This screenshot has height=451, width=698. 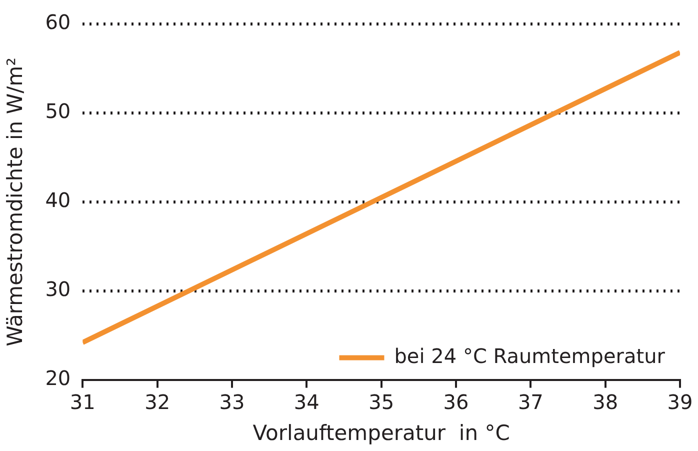 I want to click on y-tick-label: 20, so click(x=58, y=378).